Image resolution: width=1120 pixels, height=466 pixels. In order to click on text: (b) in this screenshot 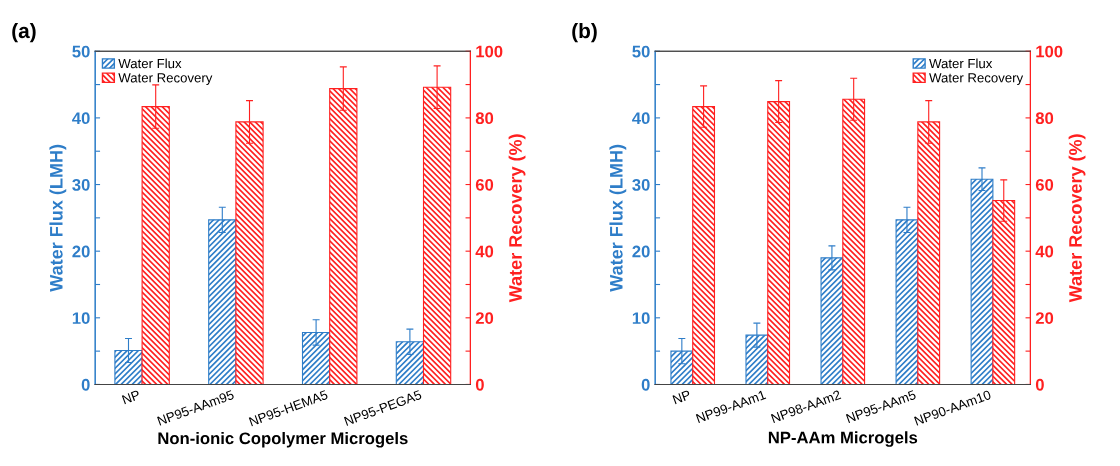, I will do `click(584, 32)`.